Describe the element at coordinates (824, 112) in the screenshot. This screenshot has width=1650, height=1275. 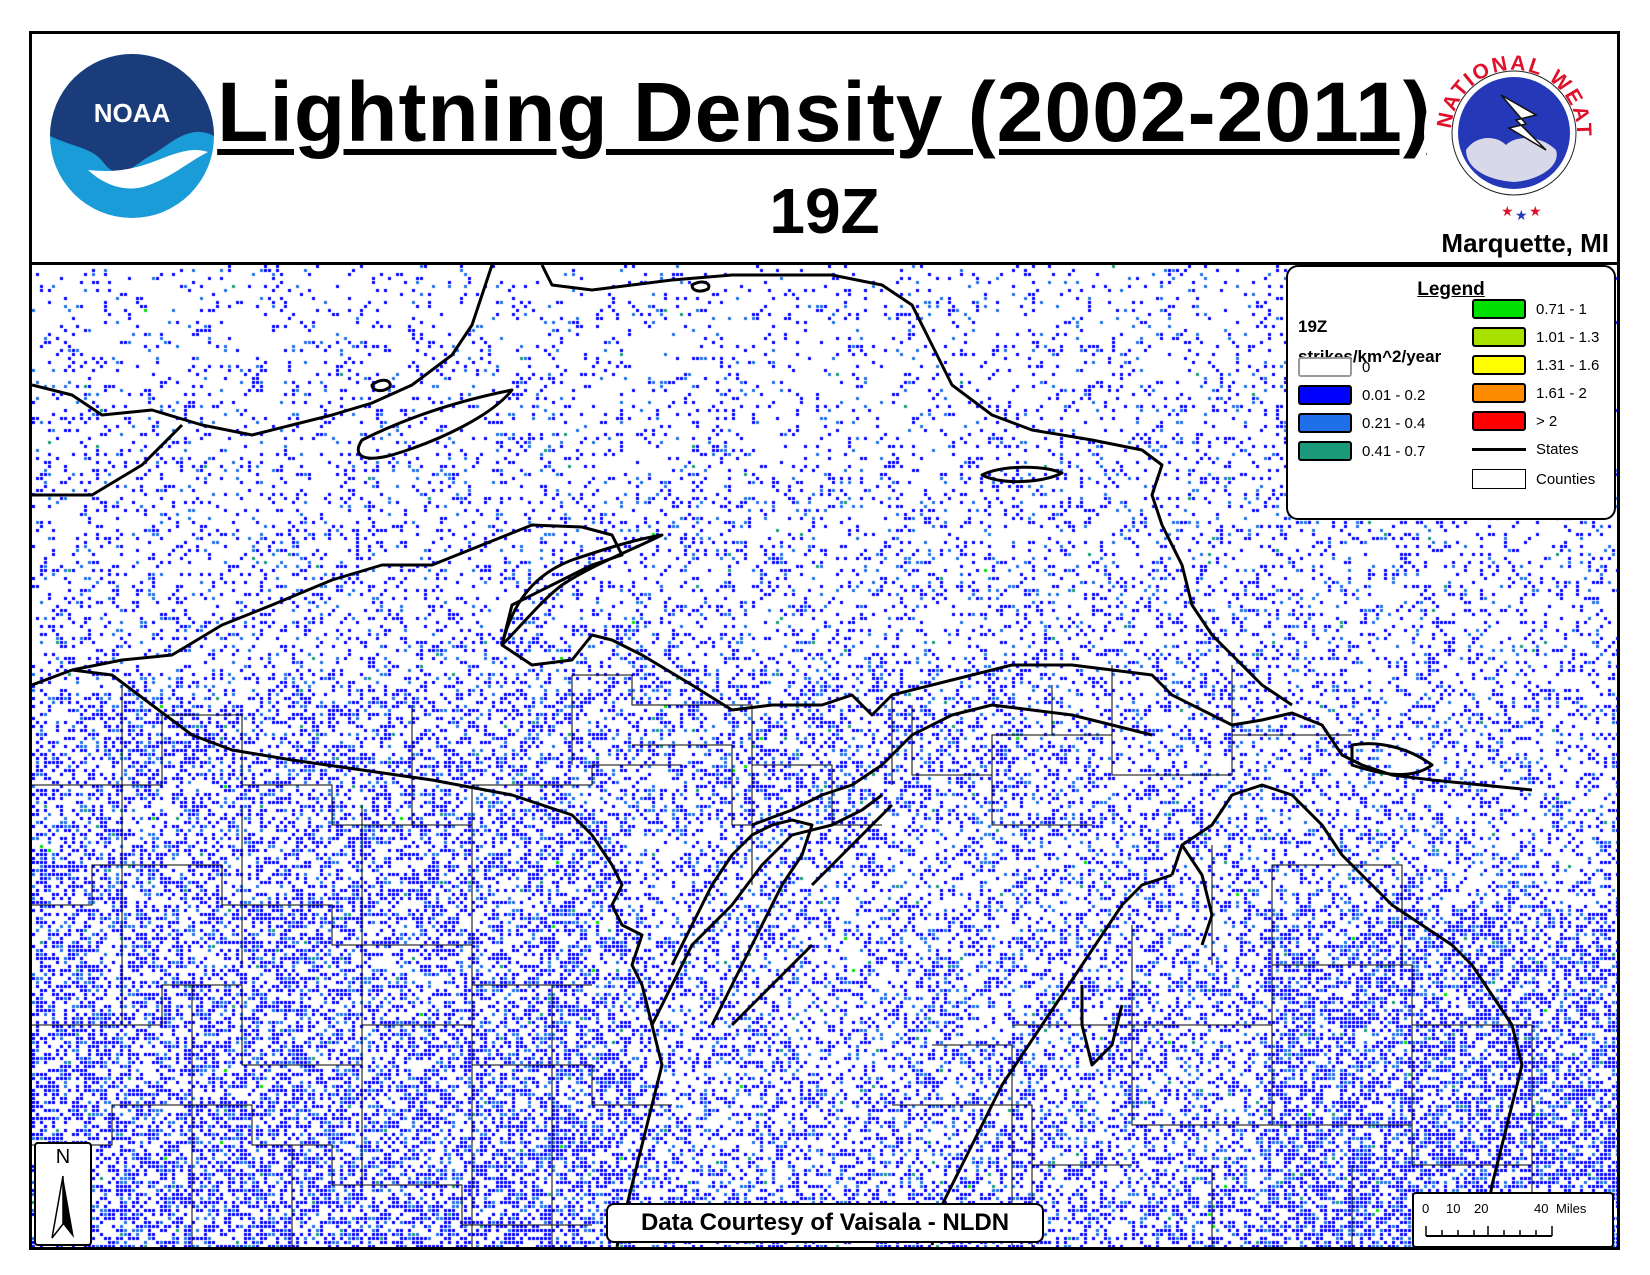
I see `page-title: Lightning Density (2002-2011)` at that location.